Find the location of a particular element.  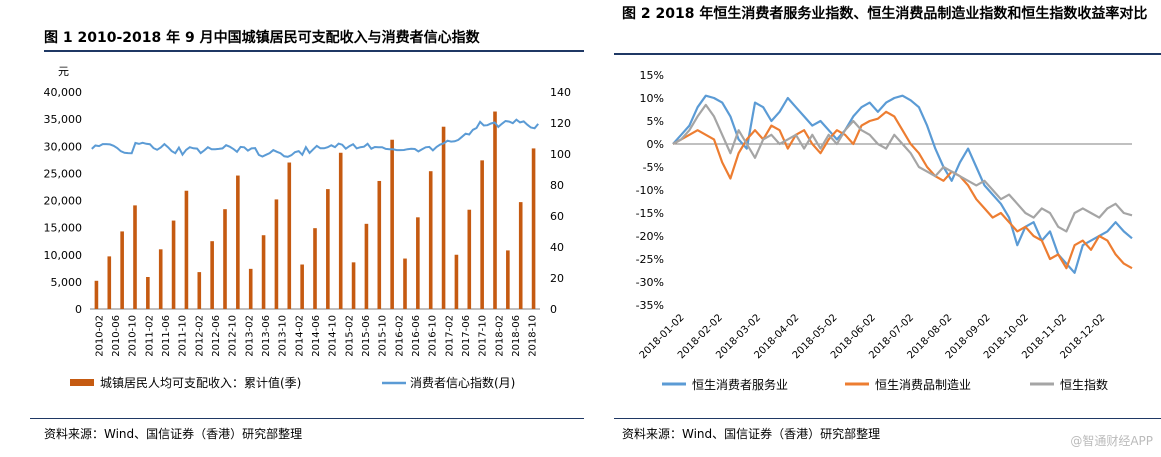

chart1-legend-bar-label: 城镇居民人均可支配收入：累计值(季) is located at coordinates (200, 382).